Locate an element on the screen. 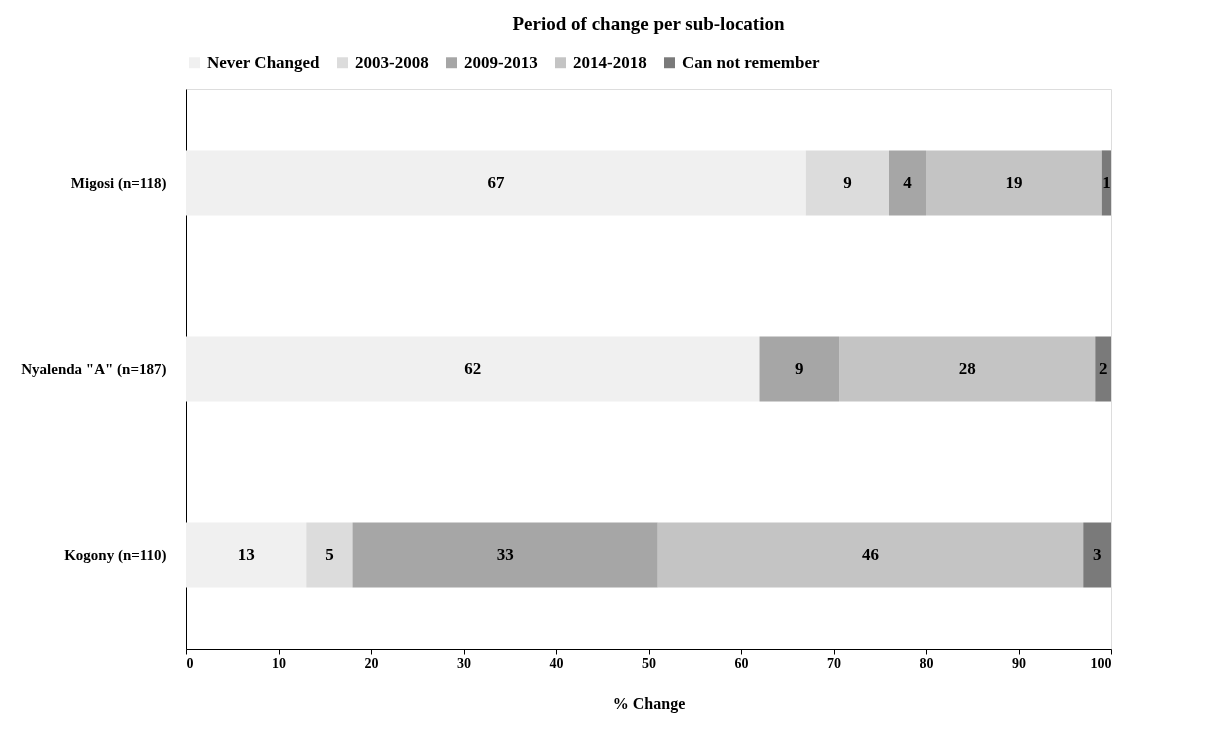 The image size is (1222, 751). x-tick-label: 70 is located at coordinates (834, 663).